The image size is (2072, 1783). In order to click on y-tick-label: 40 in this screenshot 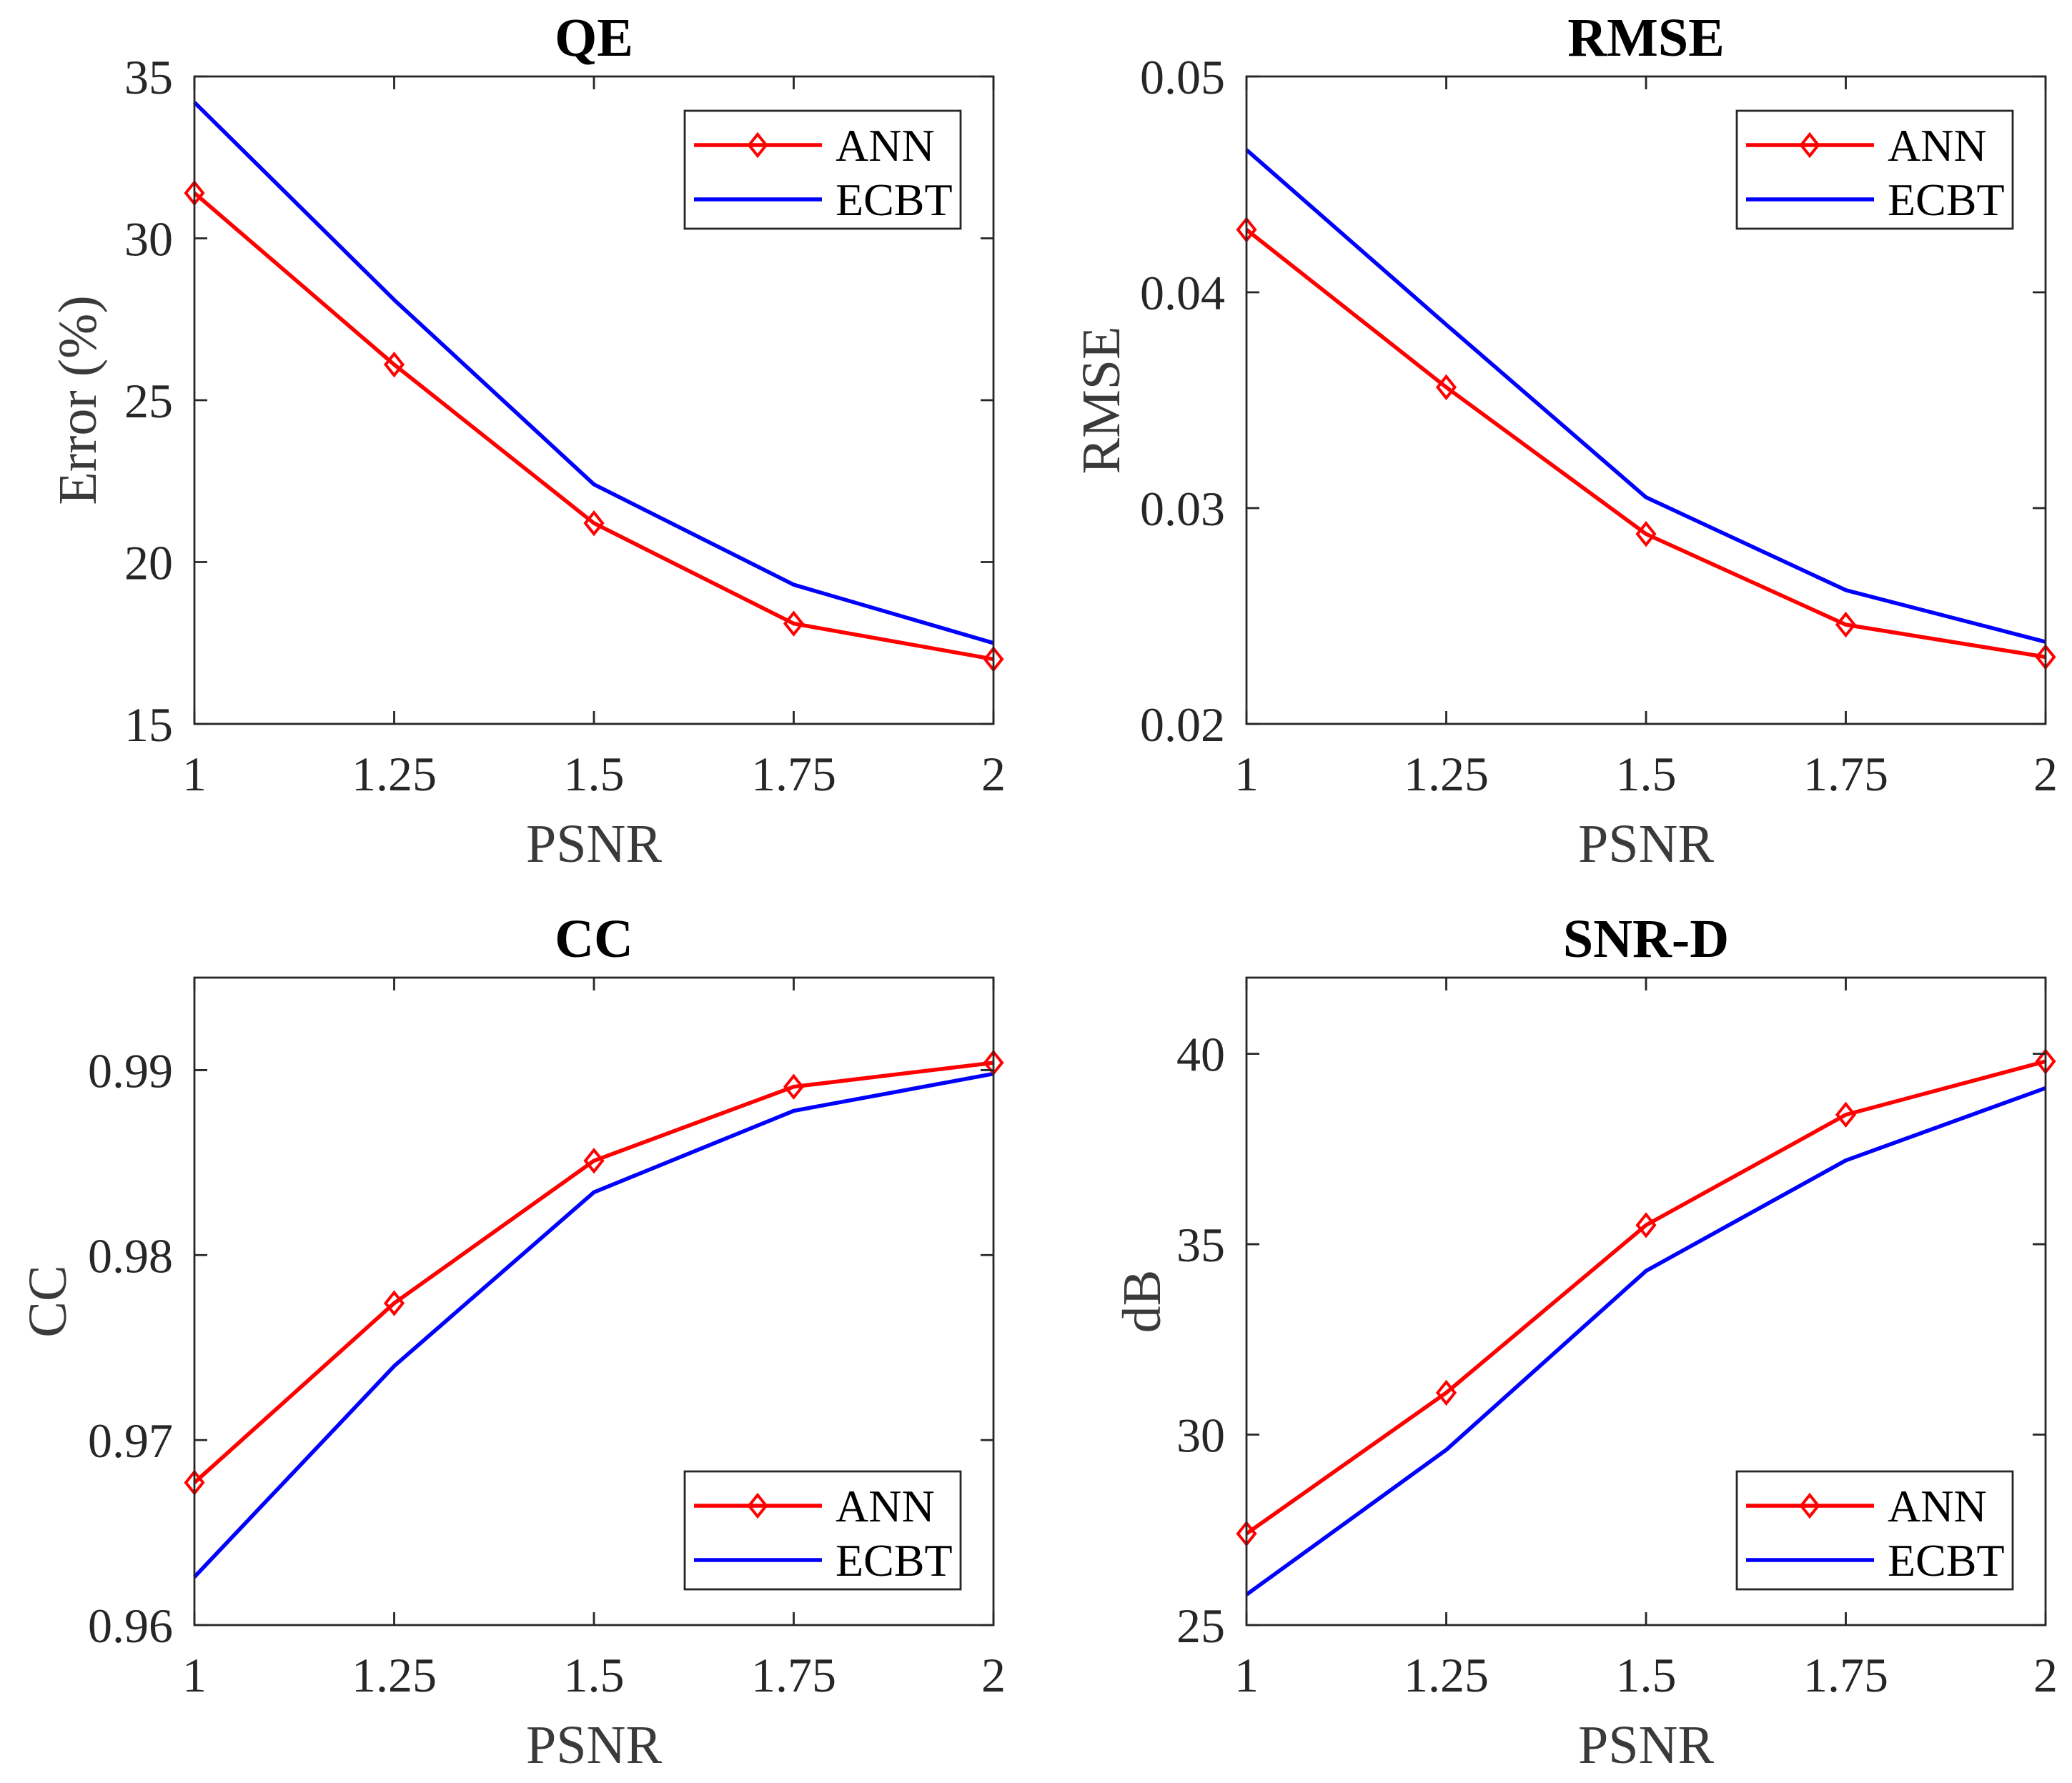, I will do `click(1200, 1055)`.